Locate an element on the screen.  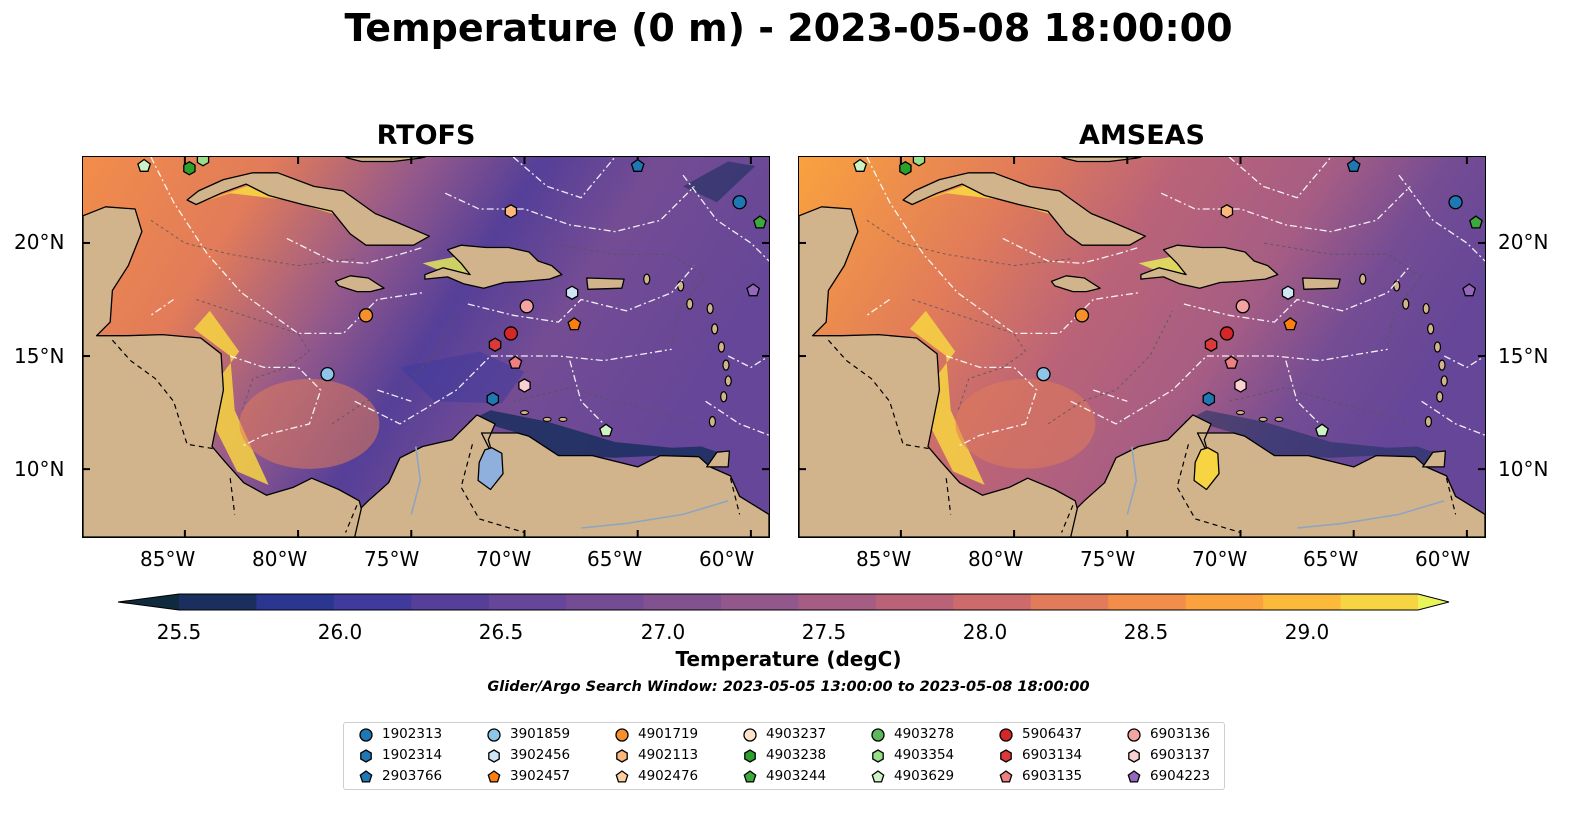
colorbar-tick: 26.0 is located at coordinates (340, 632).